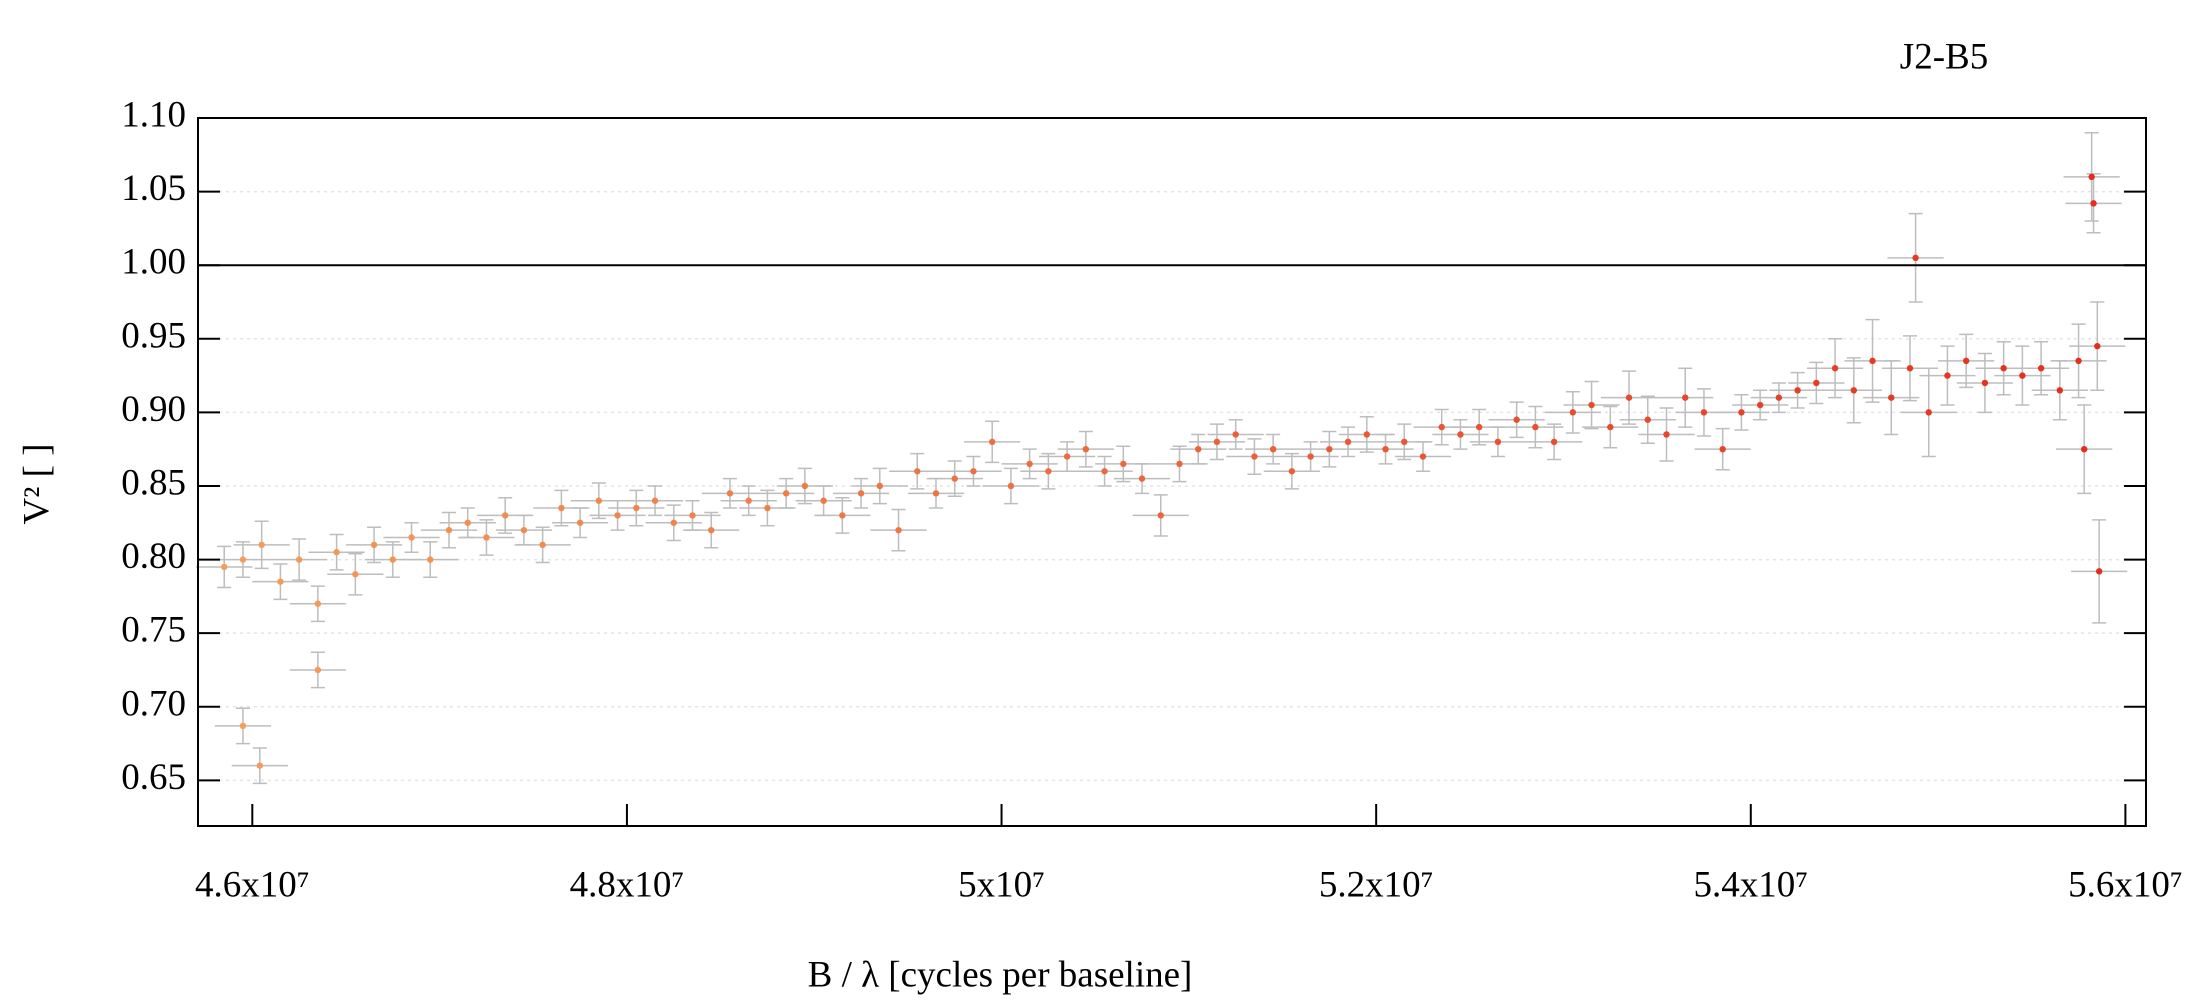 The height and width of the screenshot is (1000, 2200). I want to click on chart-title: J2-B5, so click(1944, 56).